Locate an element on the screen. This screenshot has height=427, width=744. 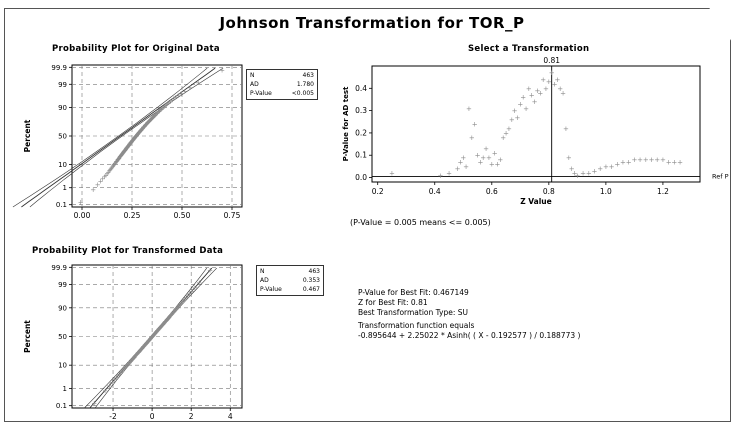
stat-label: P-Value is located at coordinates (261, 93).